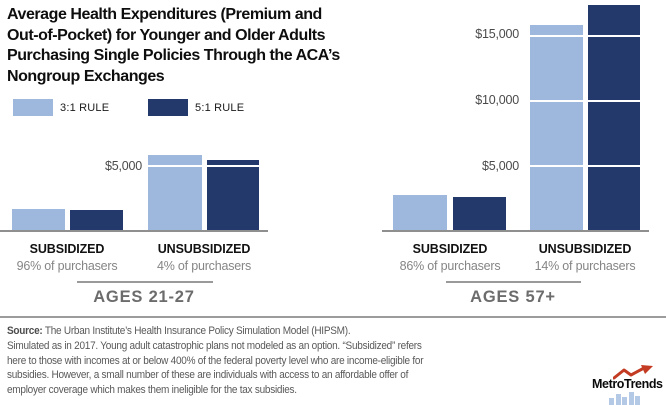 The width and height of the screenshot is (666, 405). I want to click on group-label-unsubsidized-older: UNSUBSIDIZED 14% of purchasers, so click(585, 257).